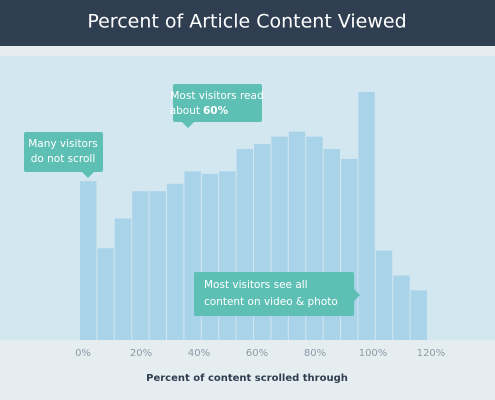 This screenshot has height=400, width=495. What do you see at coordinates (256, 285) in the screenshot?
I see `annotation-text: Most visitors see all` at bounding box center [256, 285].